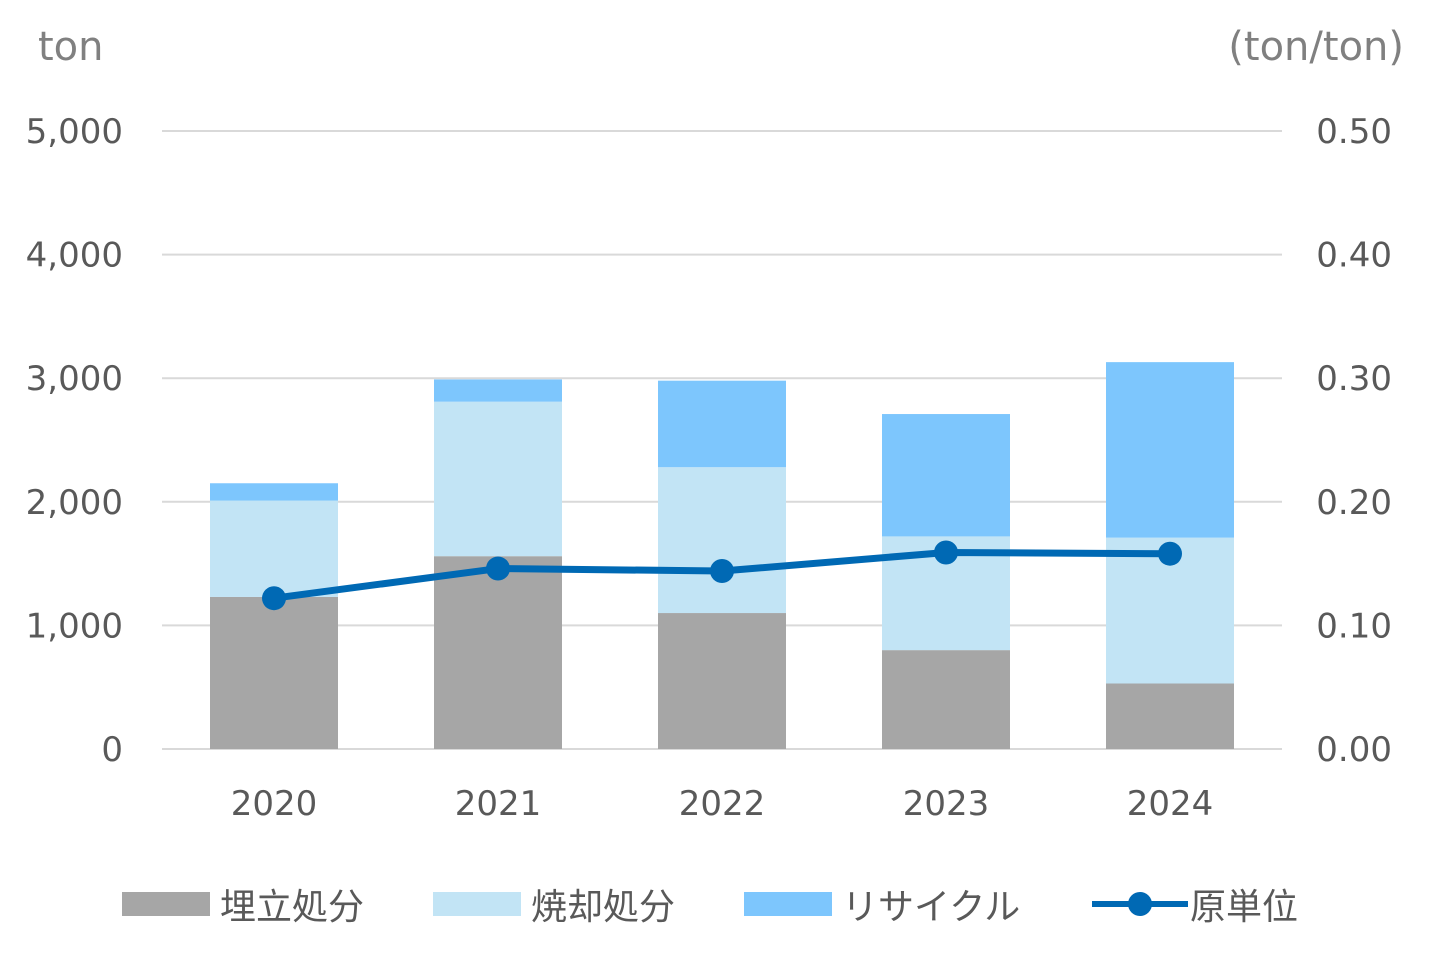 This screenshot has height=974, width=1438. I want to click on legend-item-incineration: 焼却処分, so click(554, 904).